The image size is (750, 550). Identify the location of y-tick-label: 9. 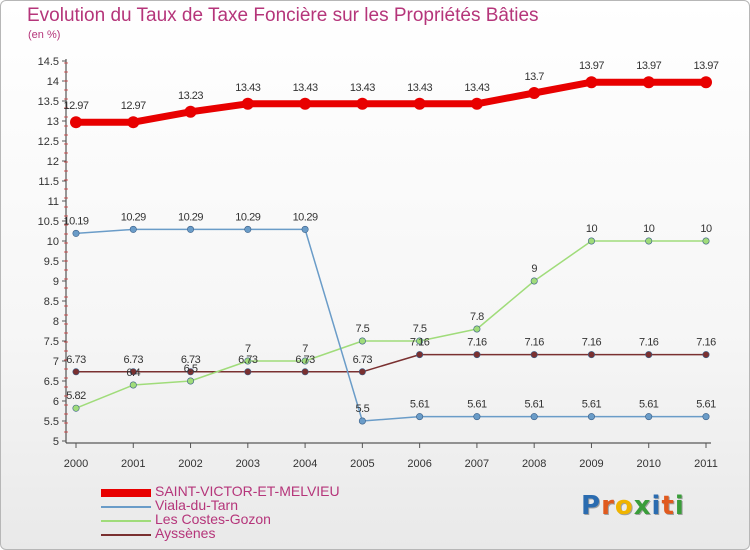
(56, 282).